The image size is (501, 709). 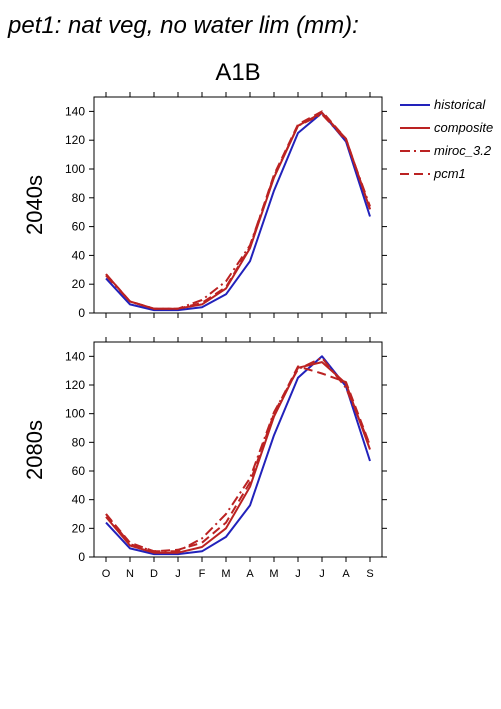 What do you see at coordinates (183, 25) in the screenshot?
I see `page-title: pet1: nat veg, no water lim (mm):` at bounding box center [183, 25].